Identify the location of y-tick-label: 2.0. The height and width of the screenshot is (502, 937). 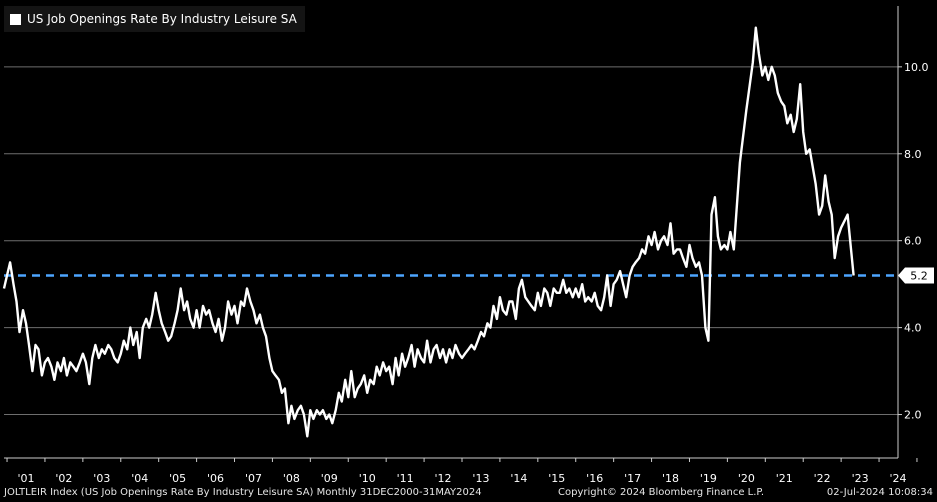
(913, 415).